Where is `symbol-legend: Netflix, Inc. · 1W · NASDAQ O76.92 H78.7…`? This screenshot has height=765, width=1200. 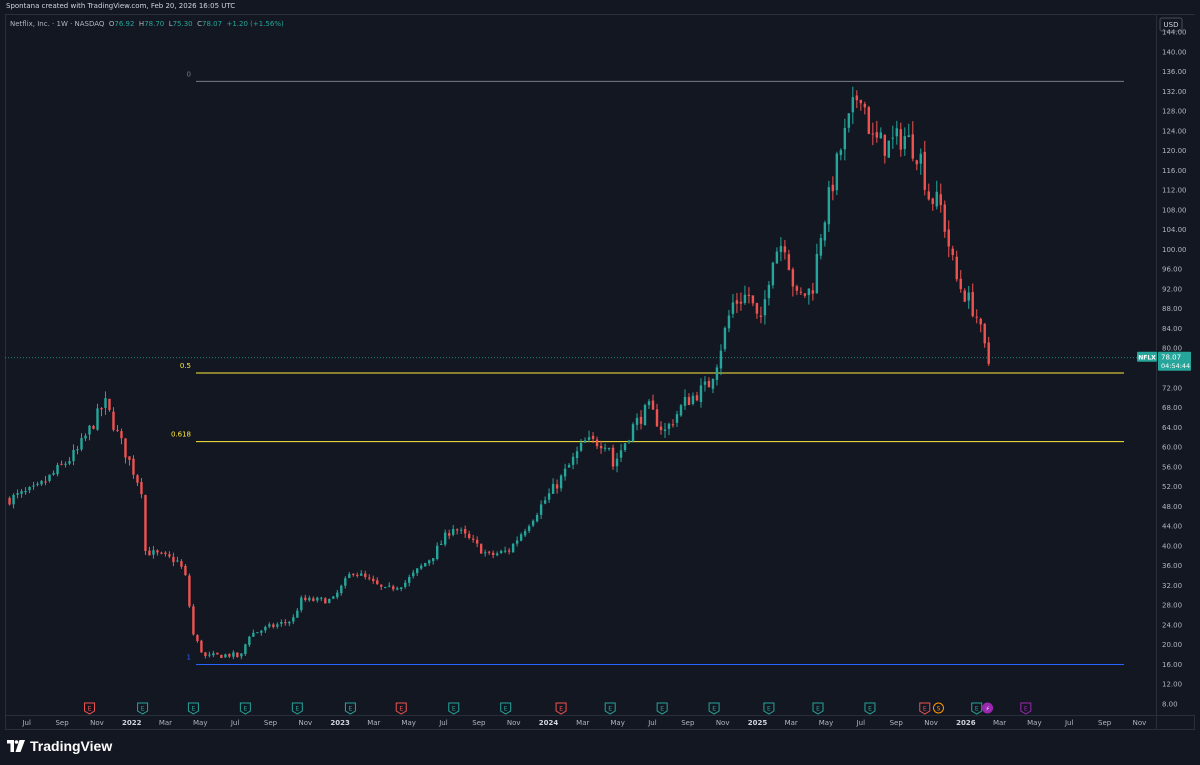 symbol-legend: Netflix, Inc. · 1W · NASDAQ O76.92 H78.7… is located at coordinates (147, 24).